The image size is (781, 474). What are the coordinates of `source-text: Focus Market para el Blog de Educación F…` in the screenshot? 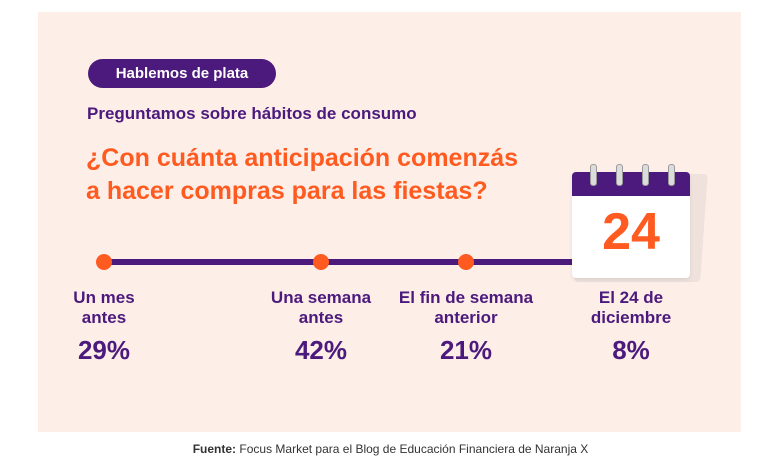 It's located at (412, 449).